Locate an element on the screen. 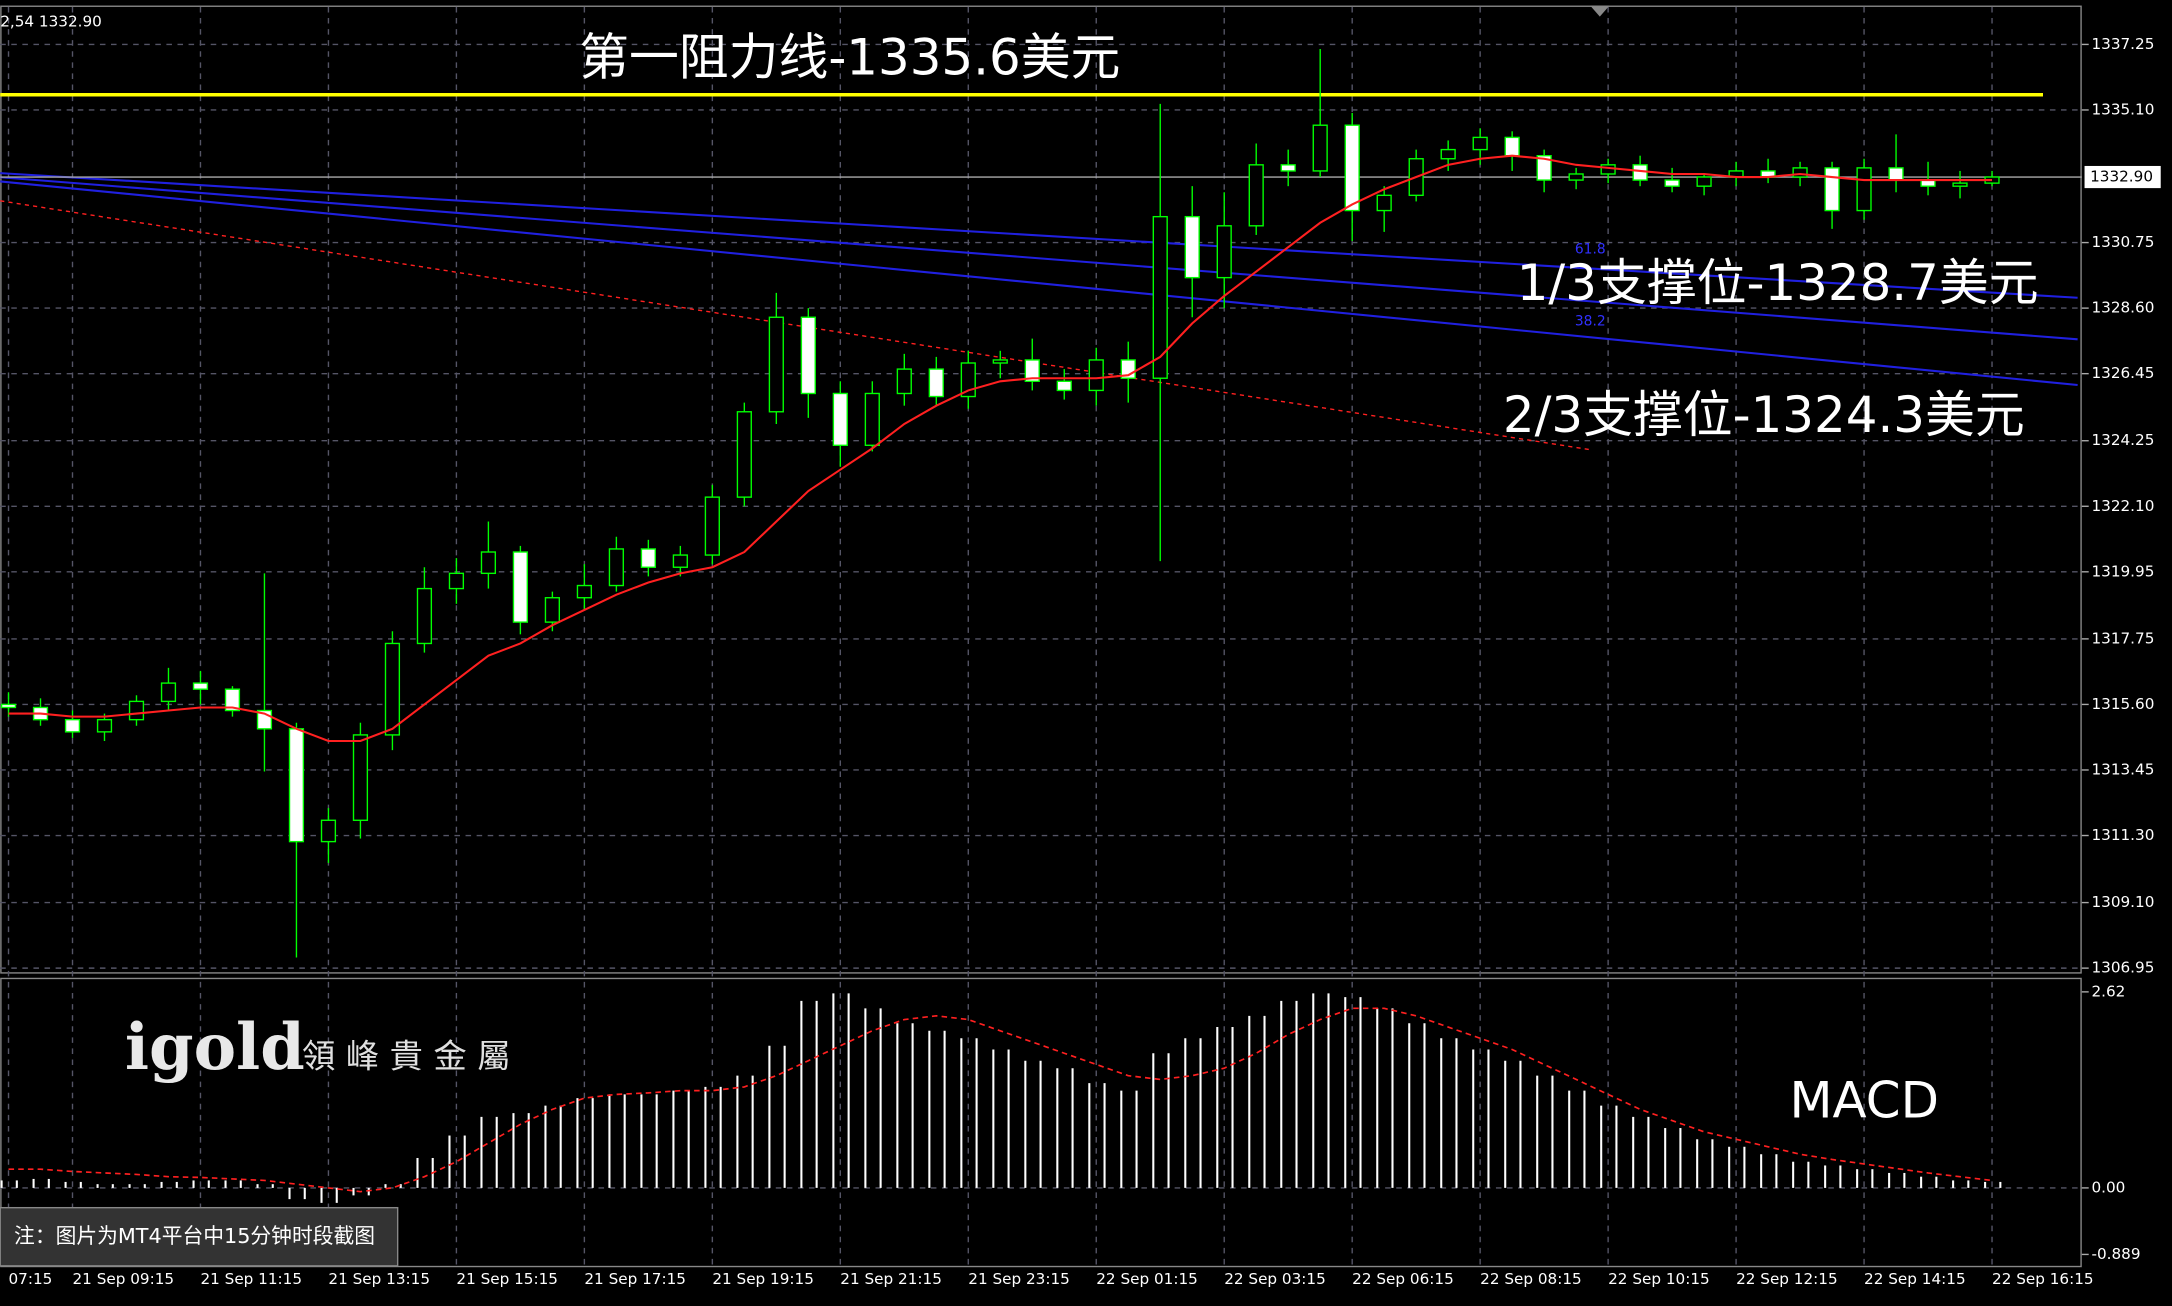 This screenshot has height=1306, width=2172. x-tick-label: 22 Sep 16:15 is located at coordinates (2043, 1279).